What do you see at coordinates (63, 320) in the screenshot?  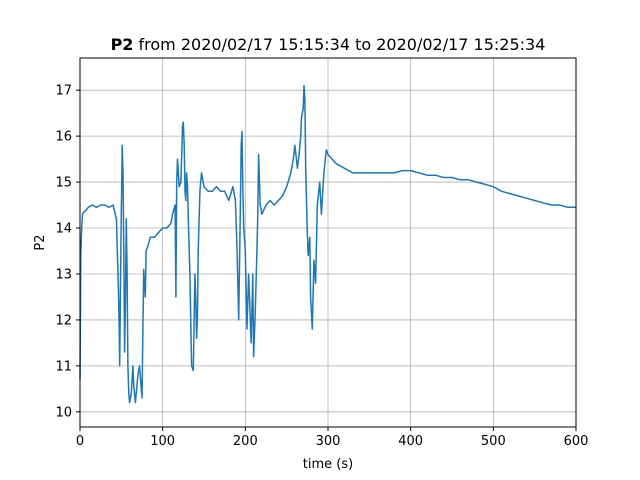 I see `y-tick-label: 12` at bounding box center [63, 320].